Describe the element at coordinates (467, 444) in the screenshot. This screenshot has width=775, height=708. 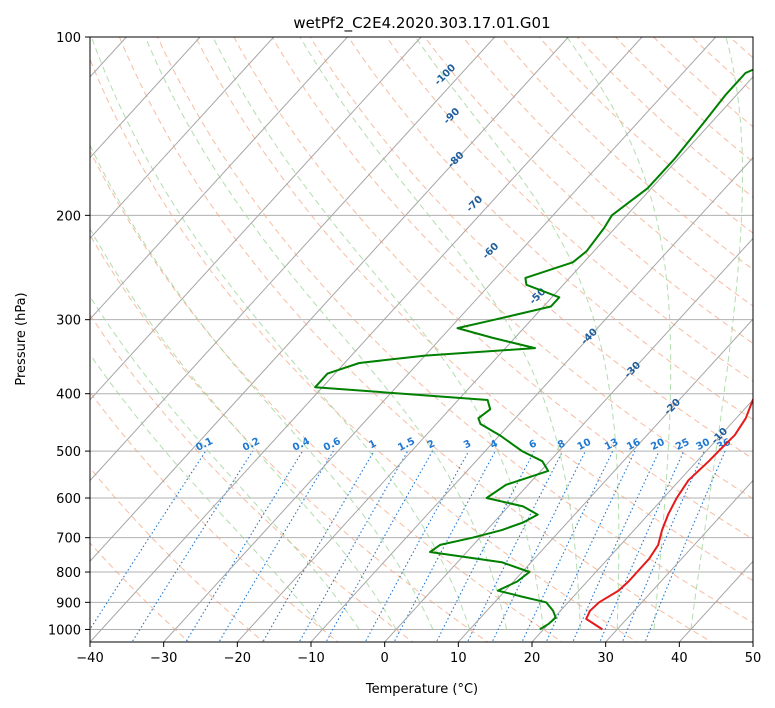
I see `mixing-ratio-label: 3` at that location.